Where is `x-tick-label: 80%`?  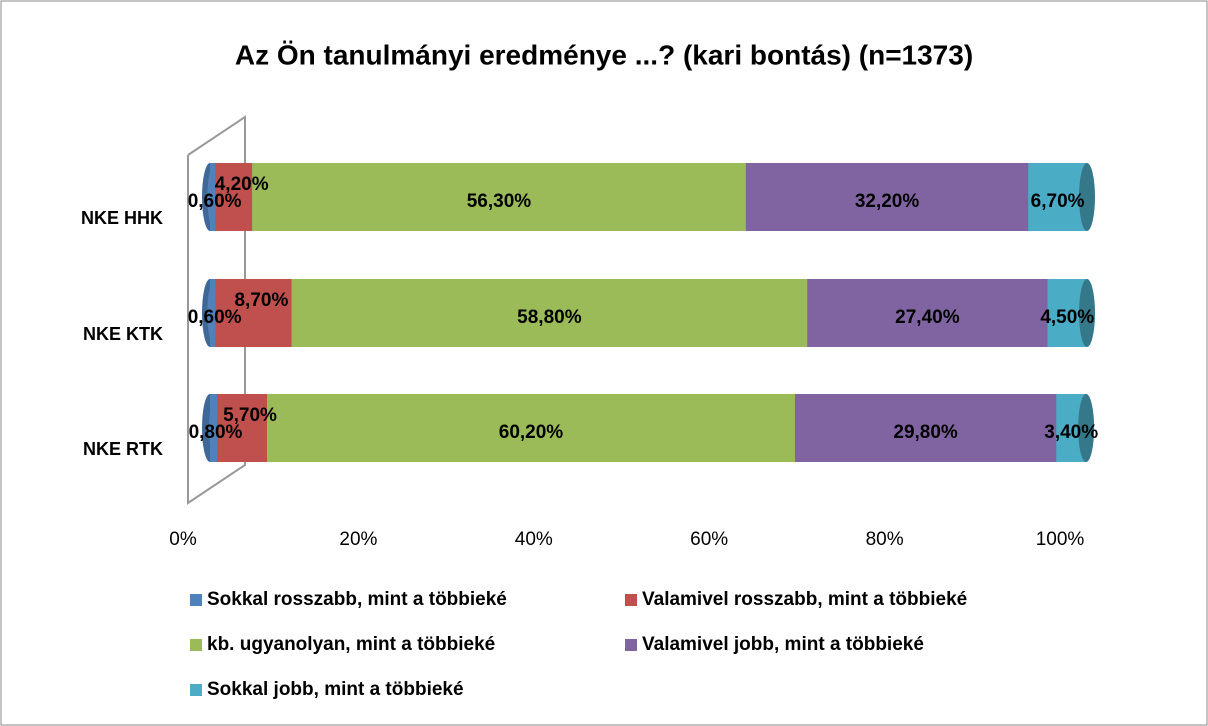 x-tick-label: 80% is located at coordinates (885, 539).